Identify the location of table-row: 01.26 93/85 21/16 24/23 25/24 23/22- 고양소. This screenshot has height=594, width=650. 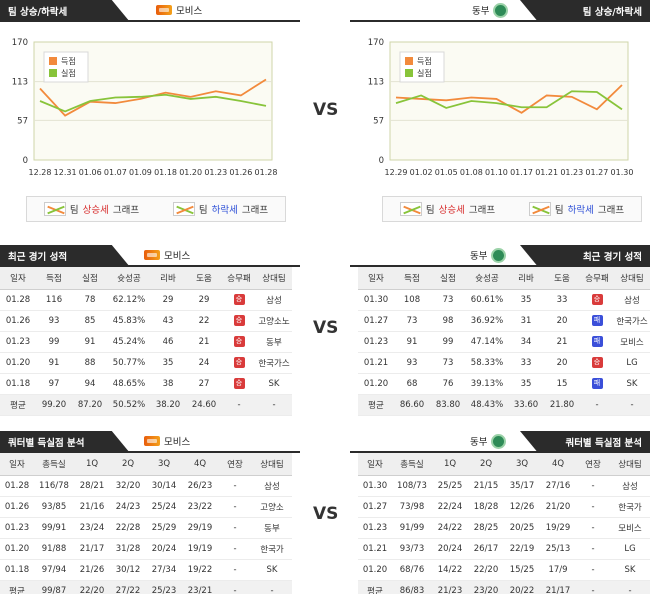
(146, 507).